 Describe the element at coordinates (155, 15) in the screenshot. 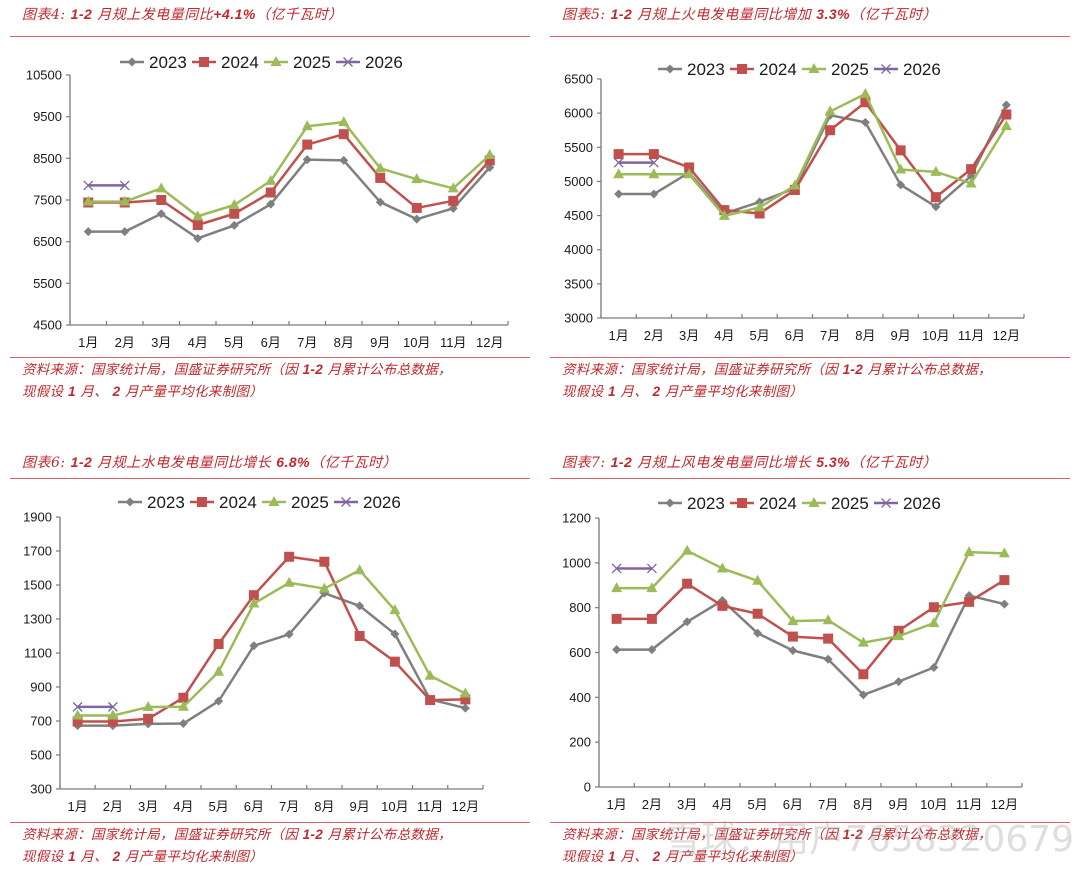

I see `title-text: 月规上发电量同比` at that location.